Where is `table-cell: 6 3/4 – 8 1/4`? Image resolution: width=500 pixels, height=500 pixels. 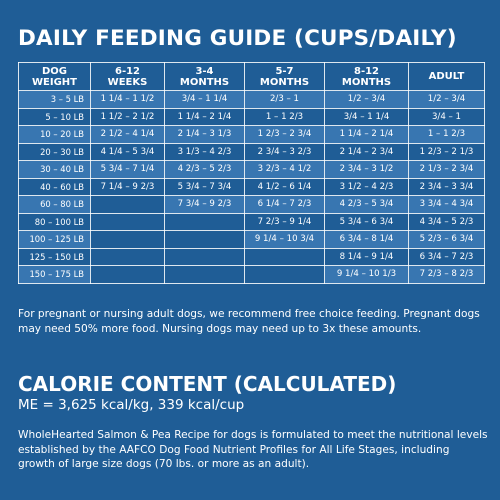
table-cell: 6 3/4 – 8 1/4 is located at coordinates (366, 239).